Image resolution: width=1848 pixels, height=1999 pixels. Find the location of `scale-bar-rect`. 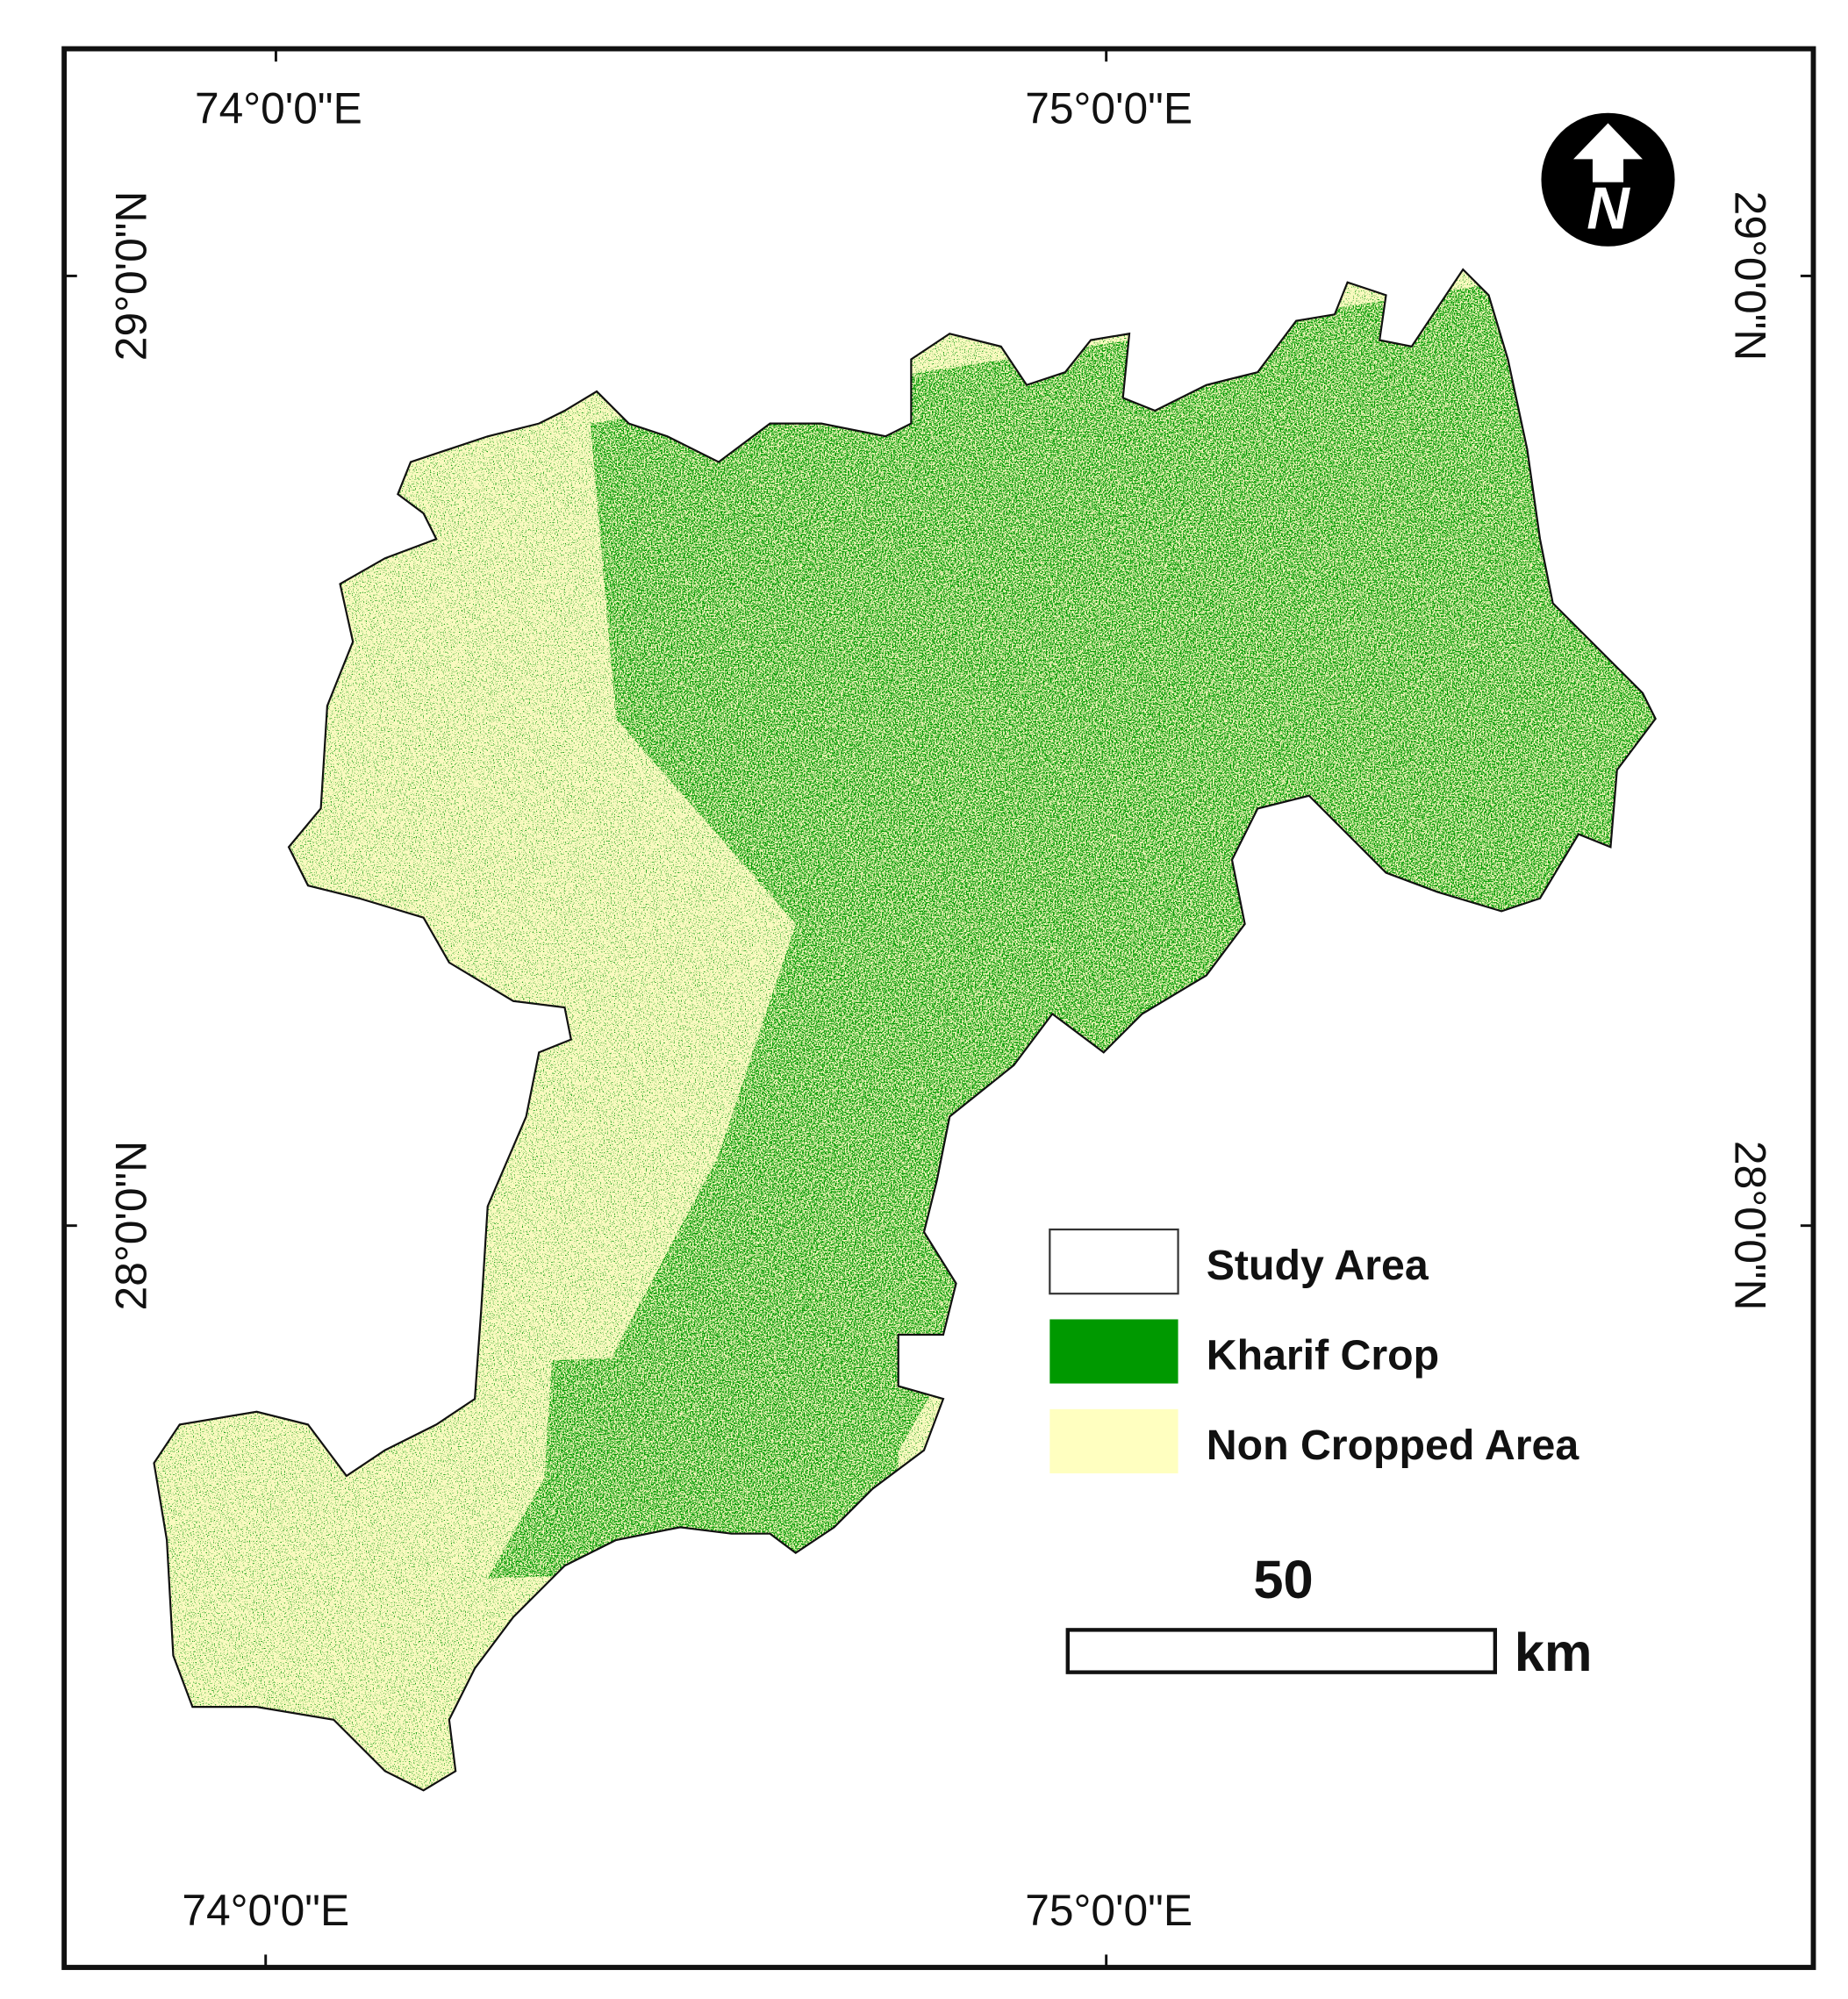

scale-bar-rect is located at coordinates (1281, 1651).